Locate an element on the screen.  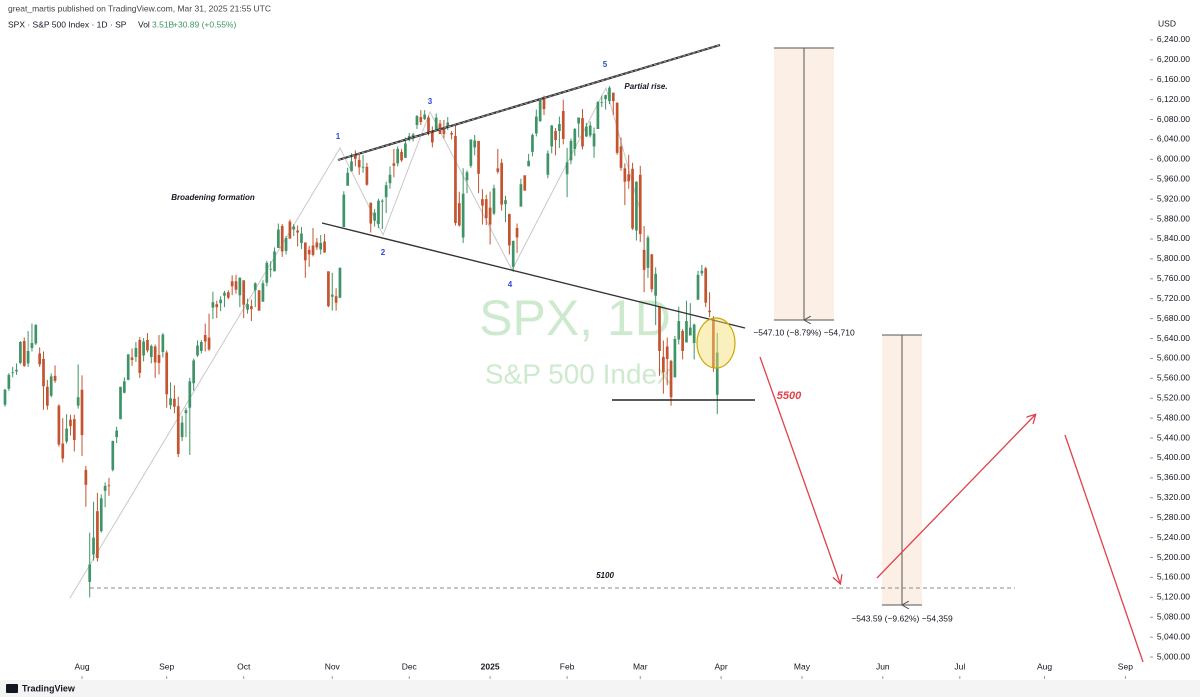
lower-trendline is located at coordinates (533, 275).